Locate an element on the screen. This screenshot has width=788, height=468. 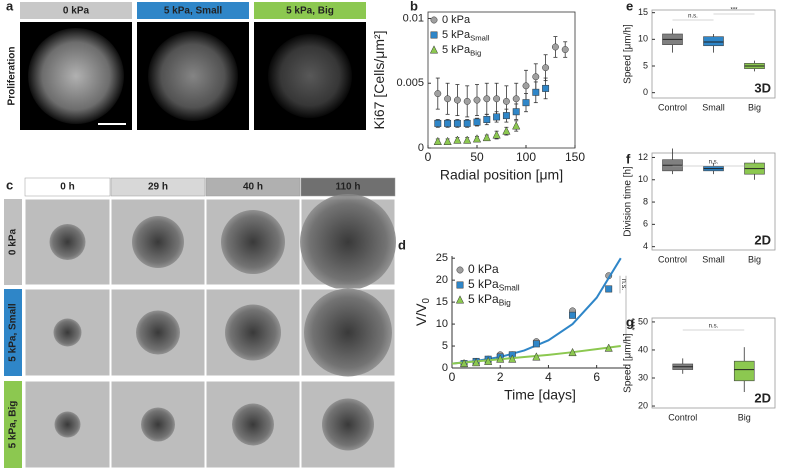
x-tick-label: 6 is located at coordinates (596, 377).